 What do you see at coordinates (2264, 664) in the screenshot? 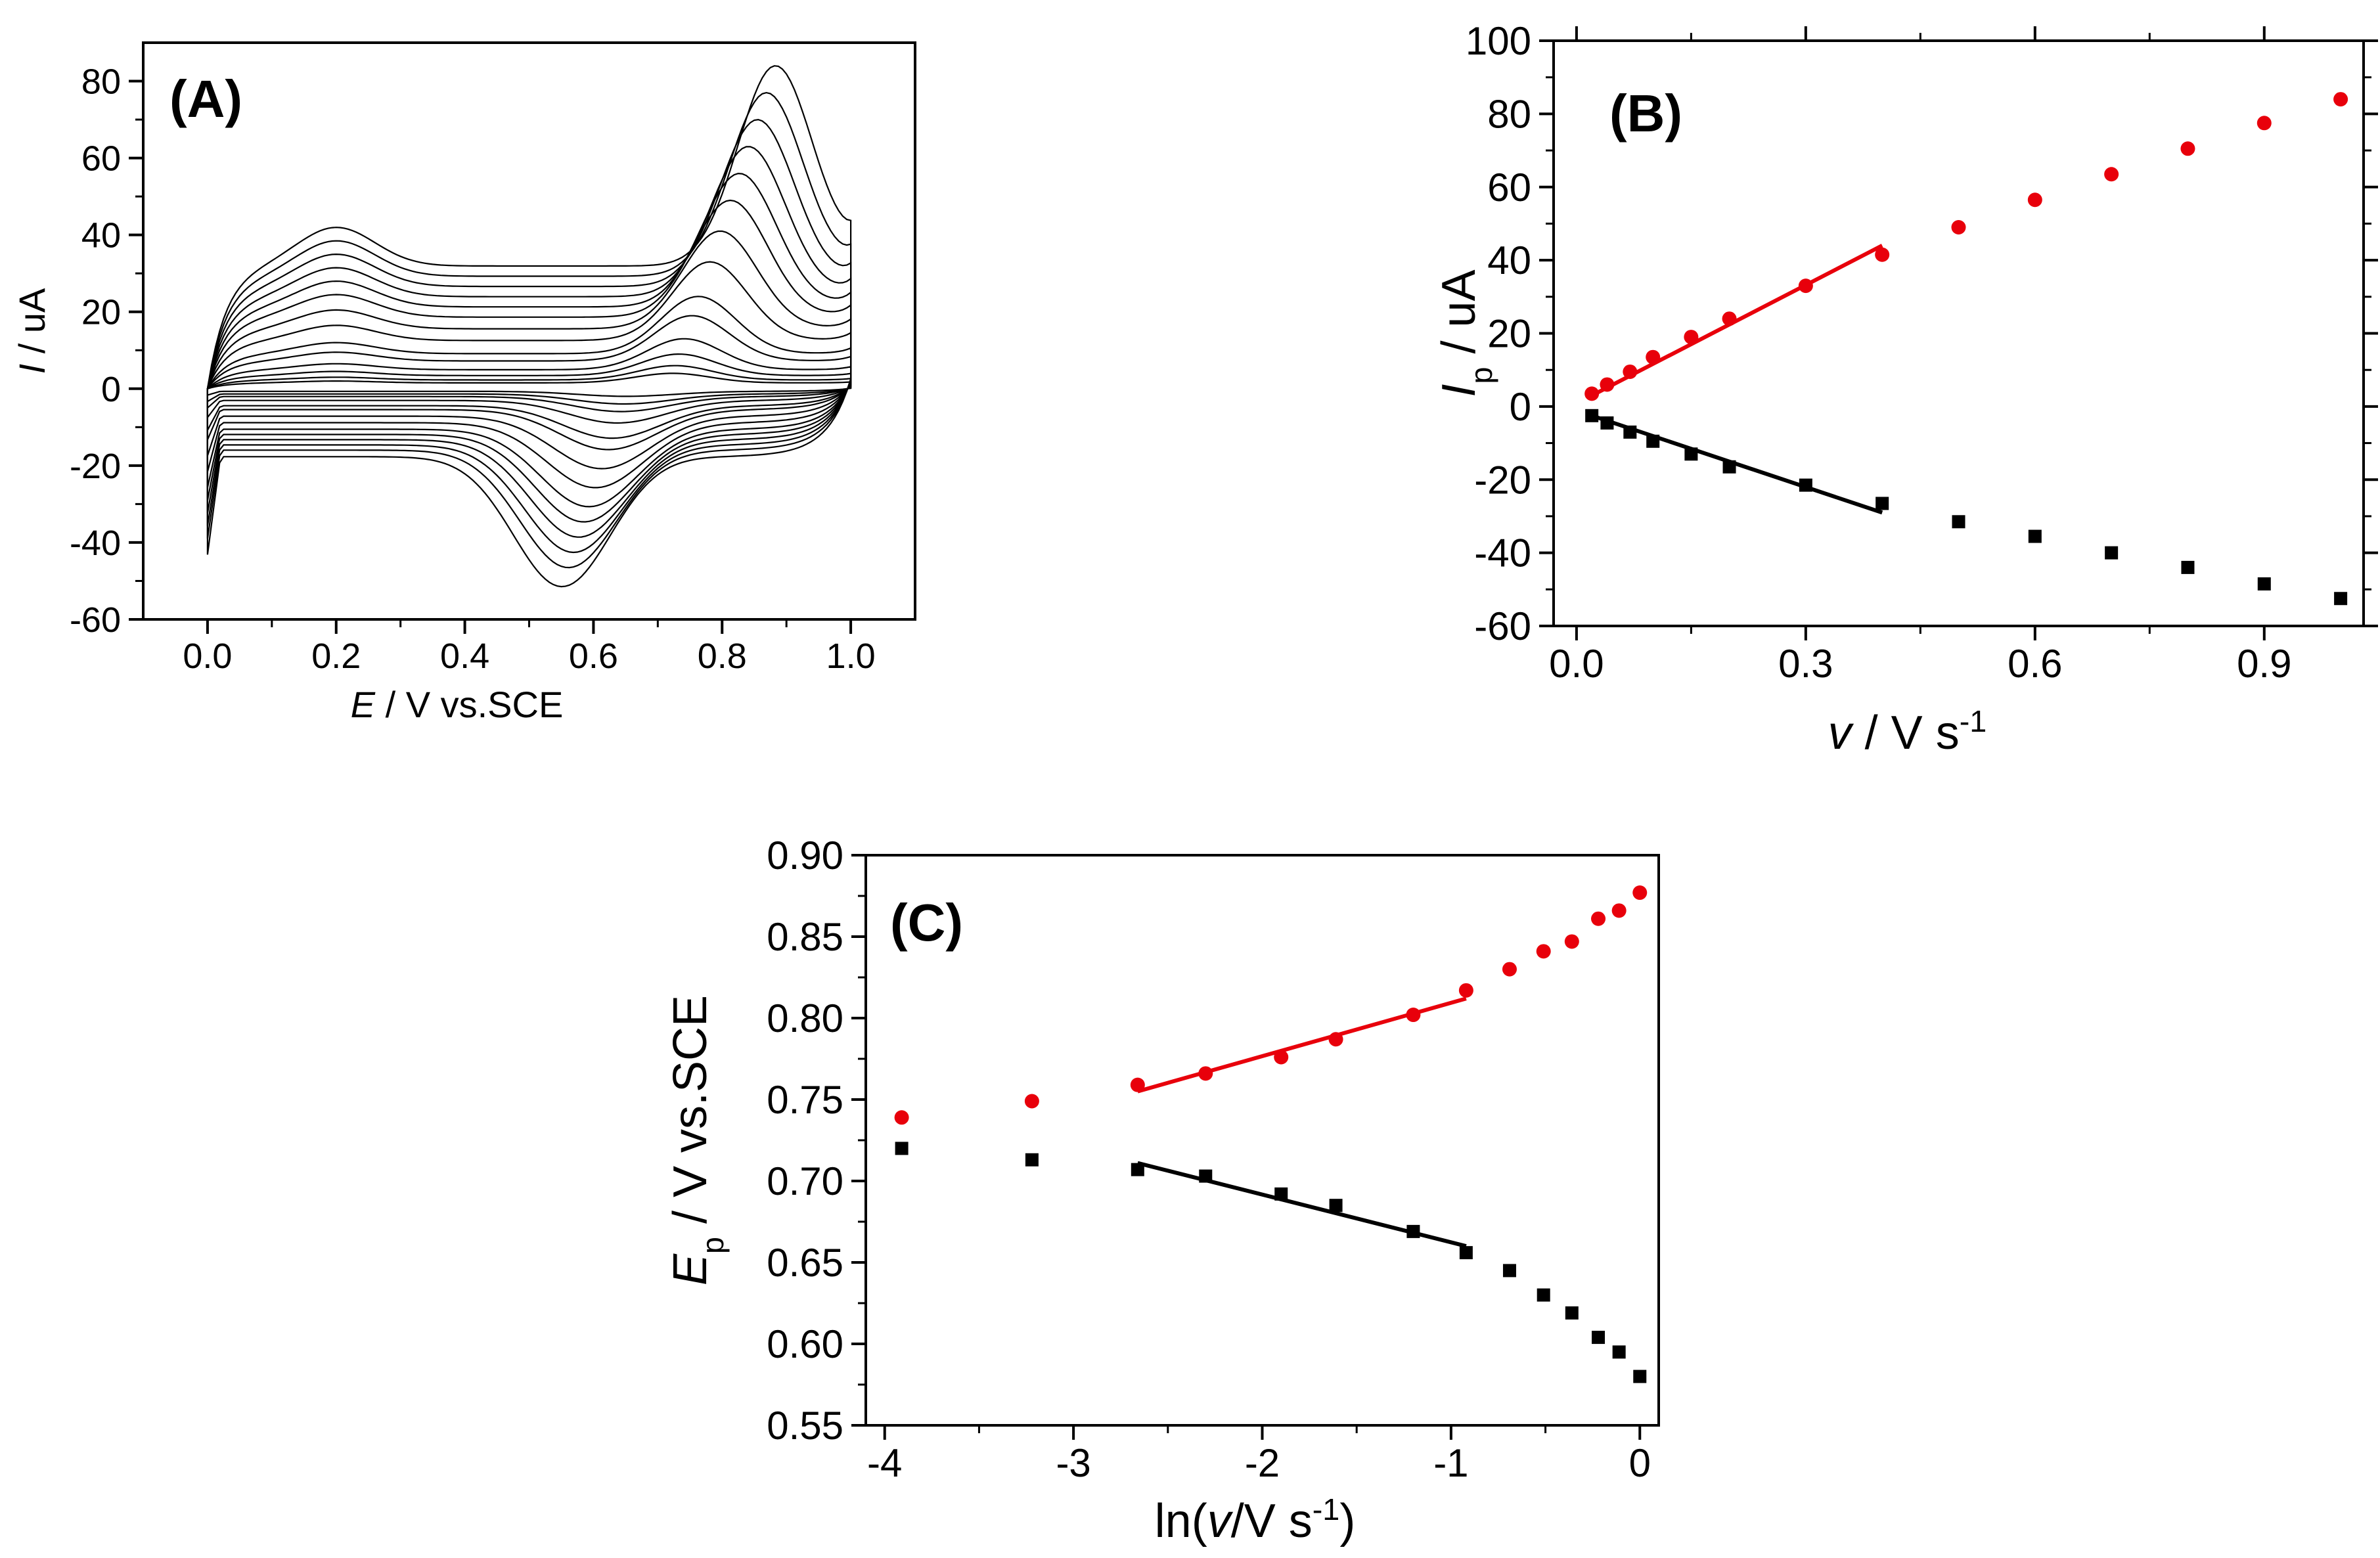
I see `x-tick-label: 0.9` at bounding box center [2264, 664].